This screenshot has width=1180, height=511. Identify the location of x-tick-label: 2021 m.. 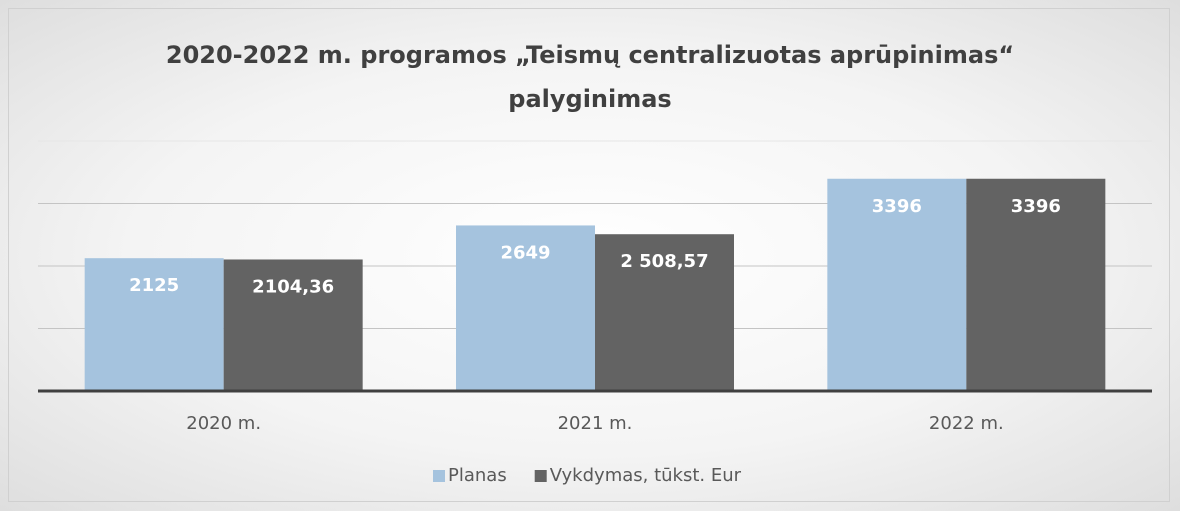
(595, 423).